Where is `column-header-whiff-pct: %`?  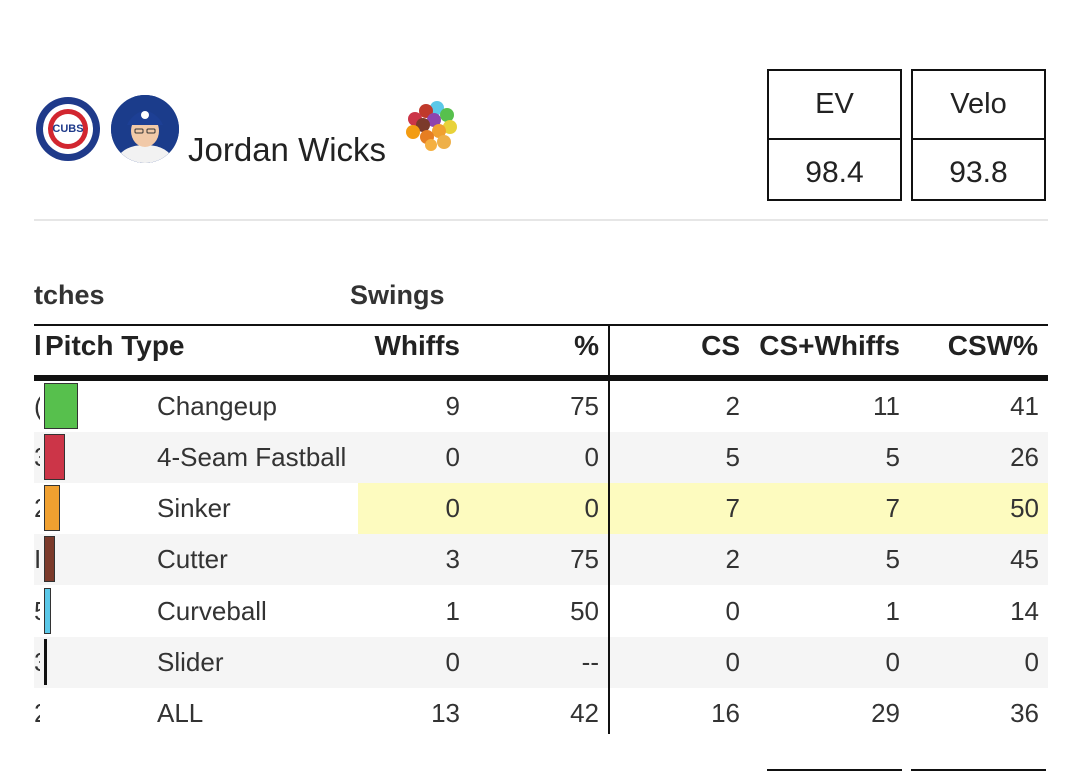
column-header-whiff-pct: % is located at coordinates (586, 345).